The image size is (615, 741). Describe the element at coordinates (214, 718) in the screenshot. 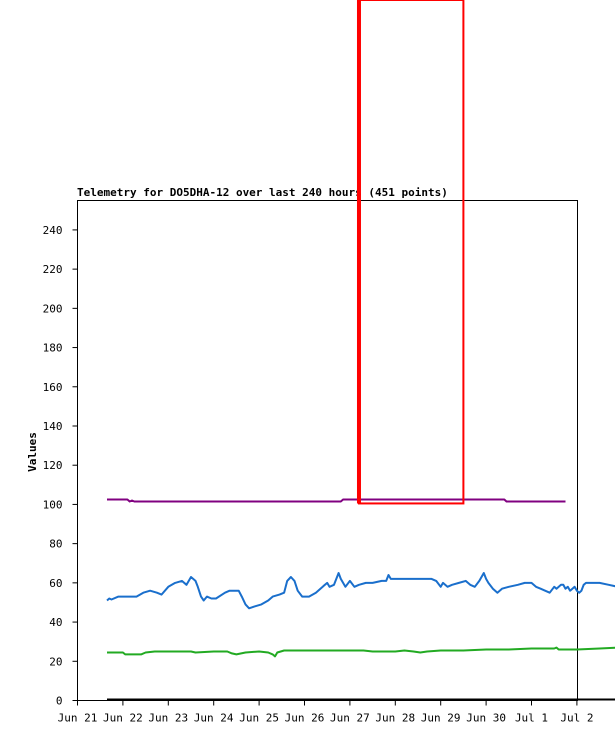

I see `x-tick-label: Jun 24` at that location.